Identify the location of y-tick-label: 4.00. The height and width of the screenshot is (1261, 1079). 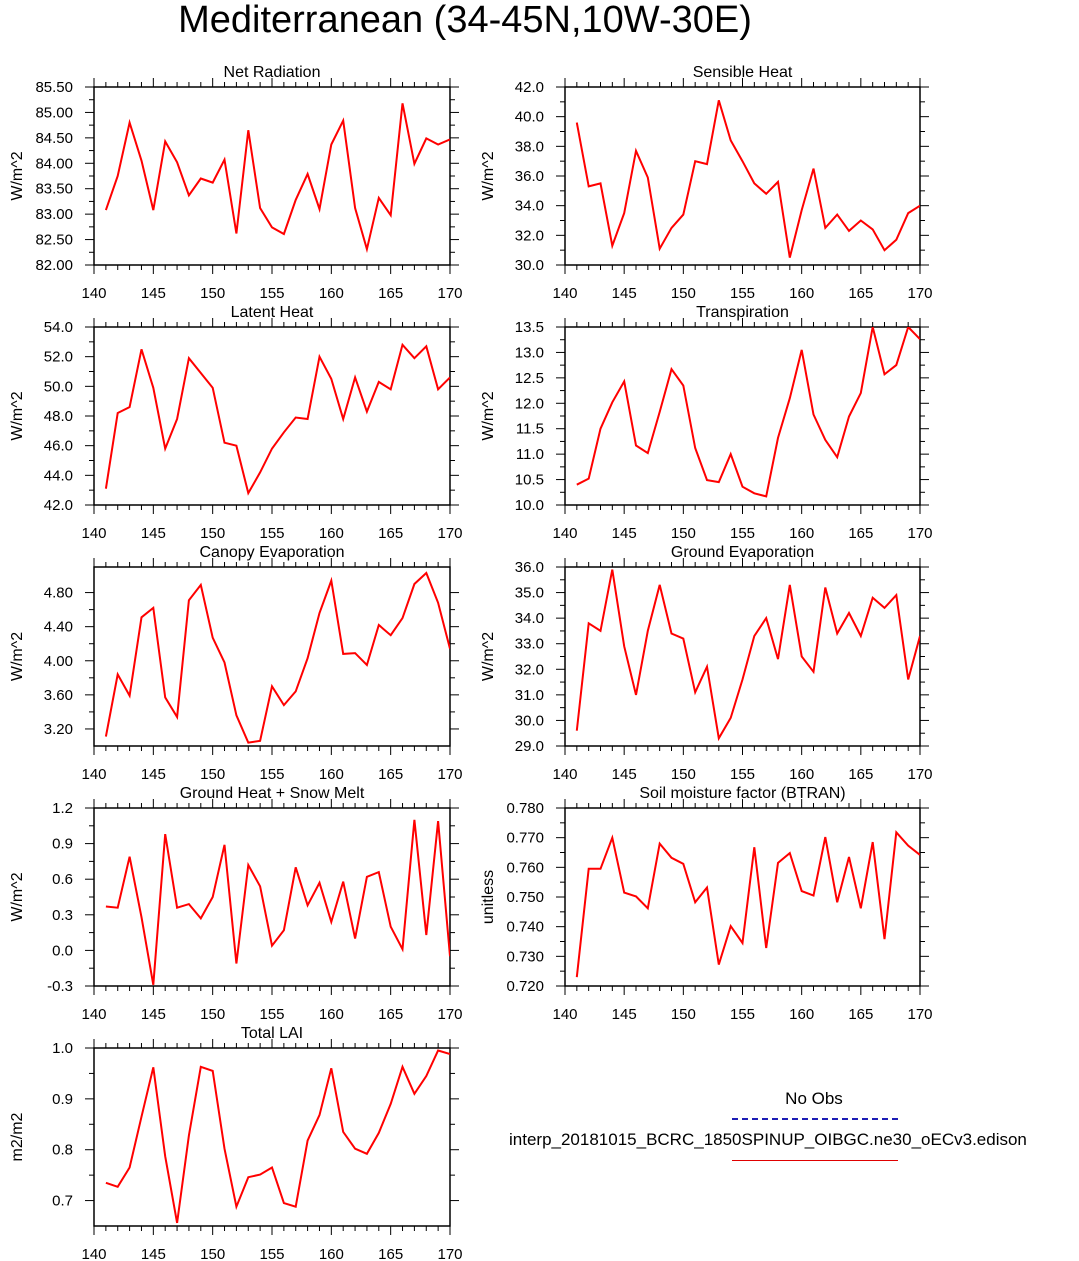
(58, 661).